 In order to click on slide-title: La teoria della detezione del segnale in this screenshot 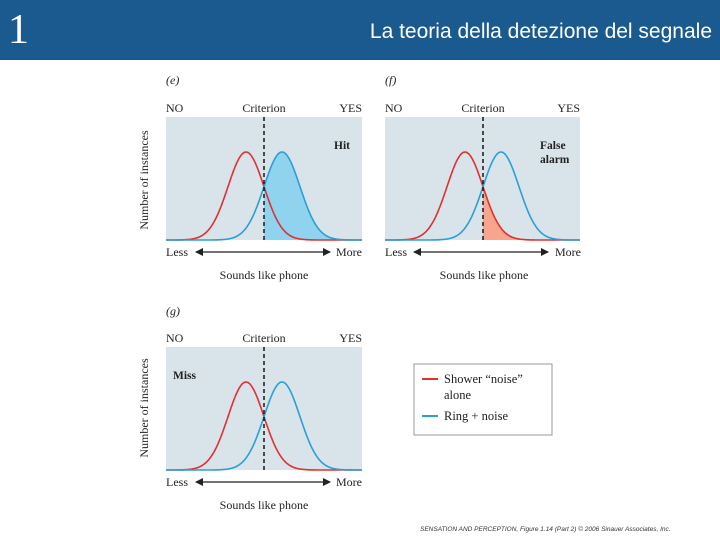, I will do `click(540, 31)`.